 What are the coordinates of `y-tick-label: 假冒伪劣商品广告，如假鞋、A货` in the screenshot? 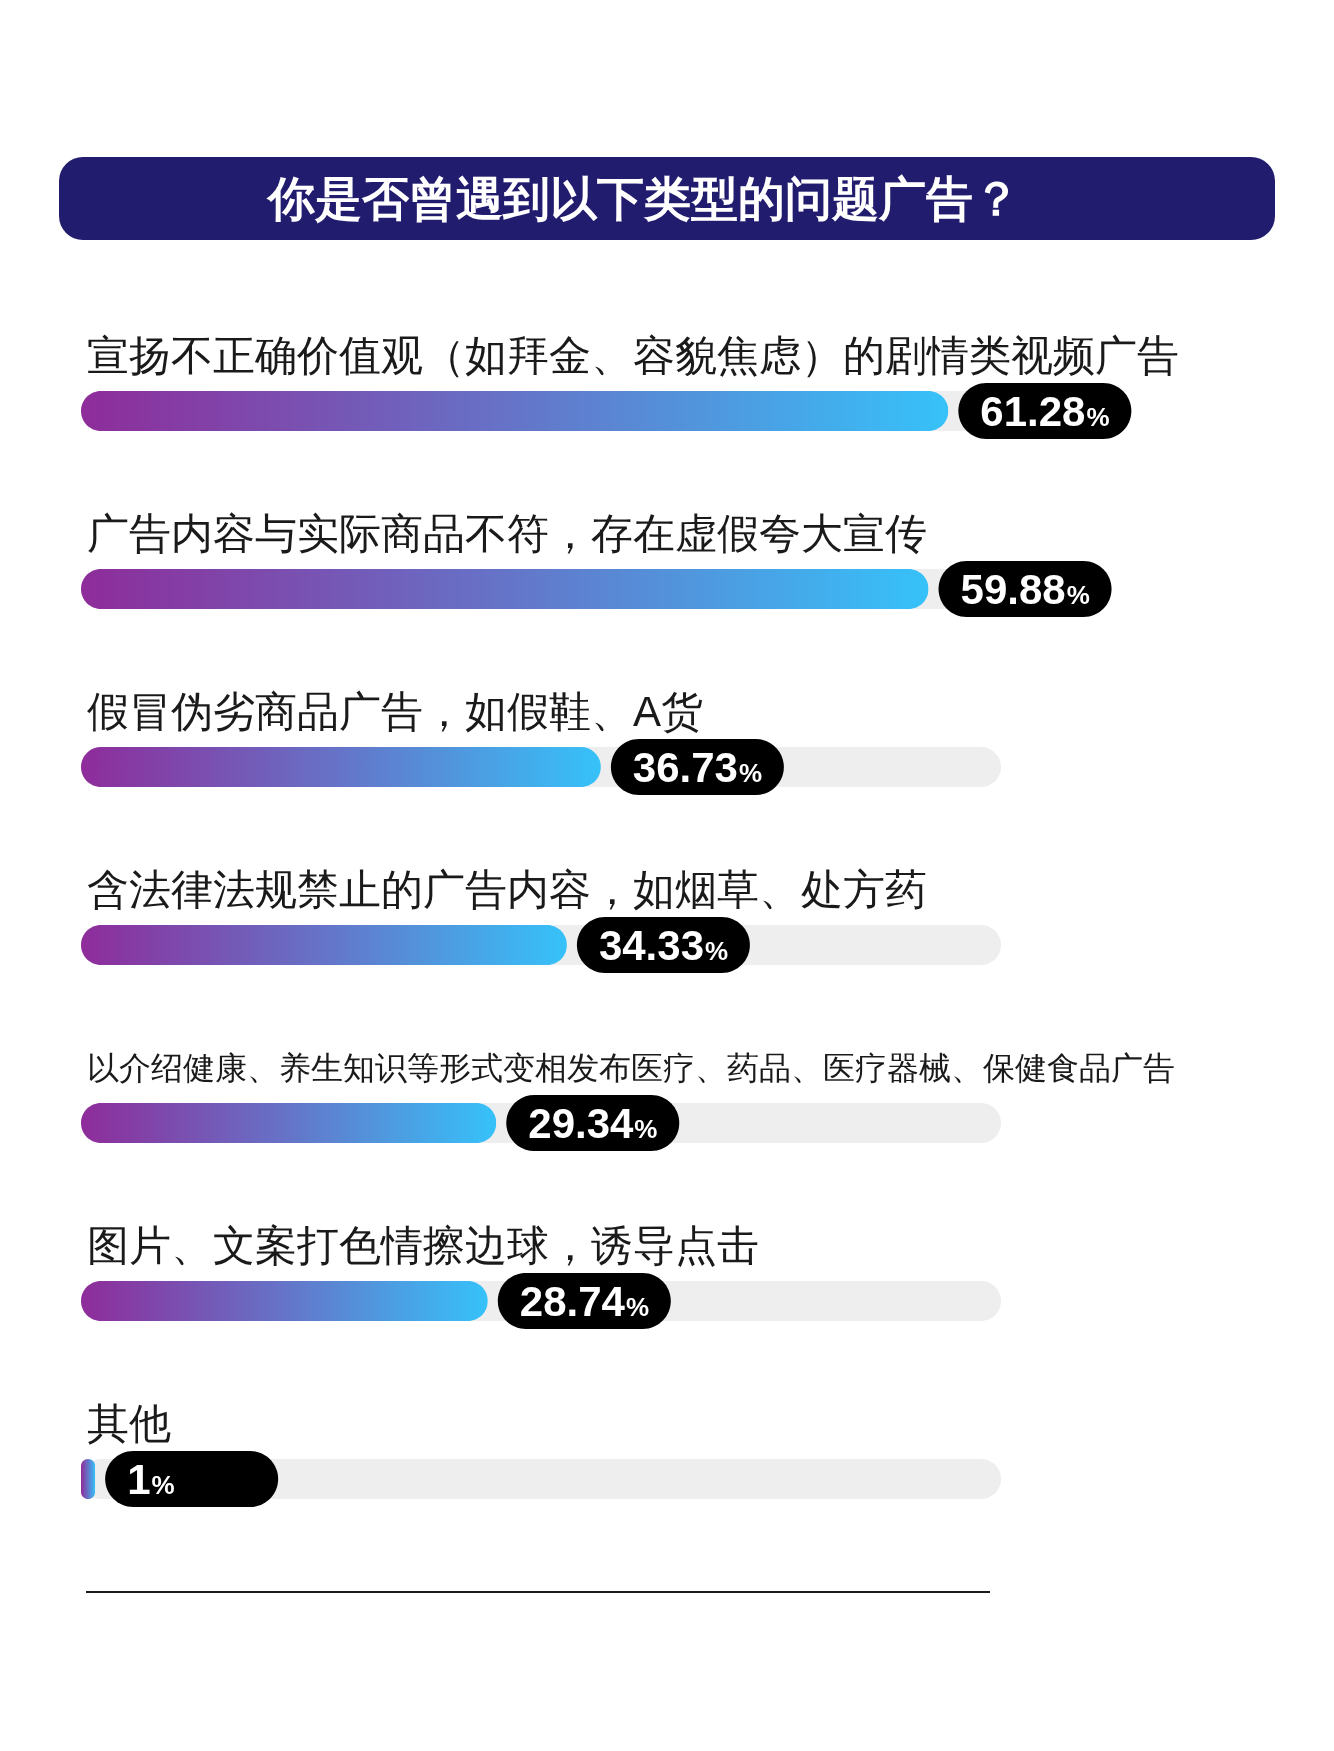 It's located at (395, 711).